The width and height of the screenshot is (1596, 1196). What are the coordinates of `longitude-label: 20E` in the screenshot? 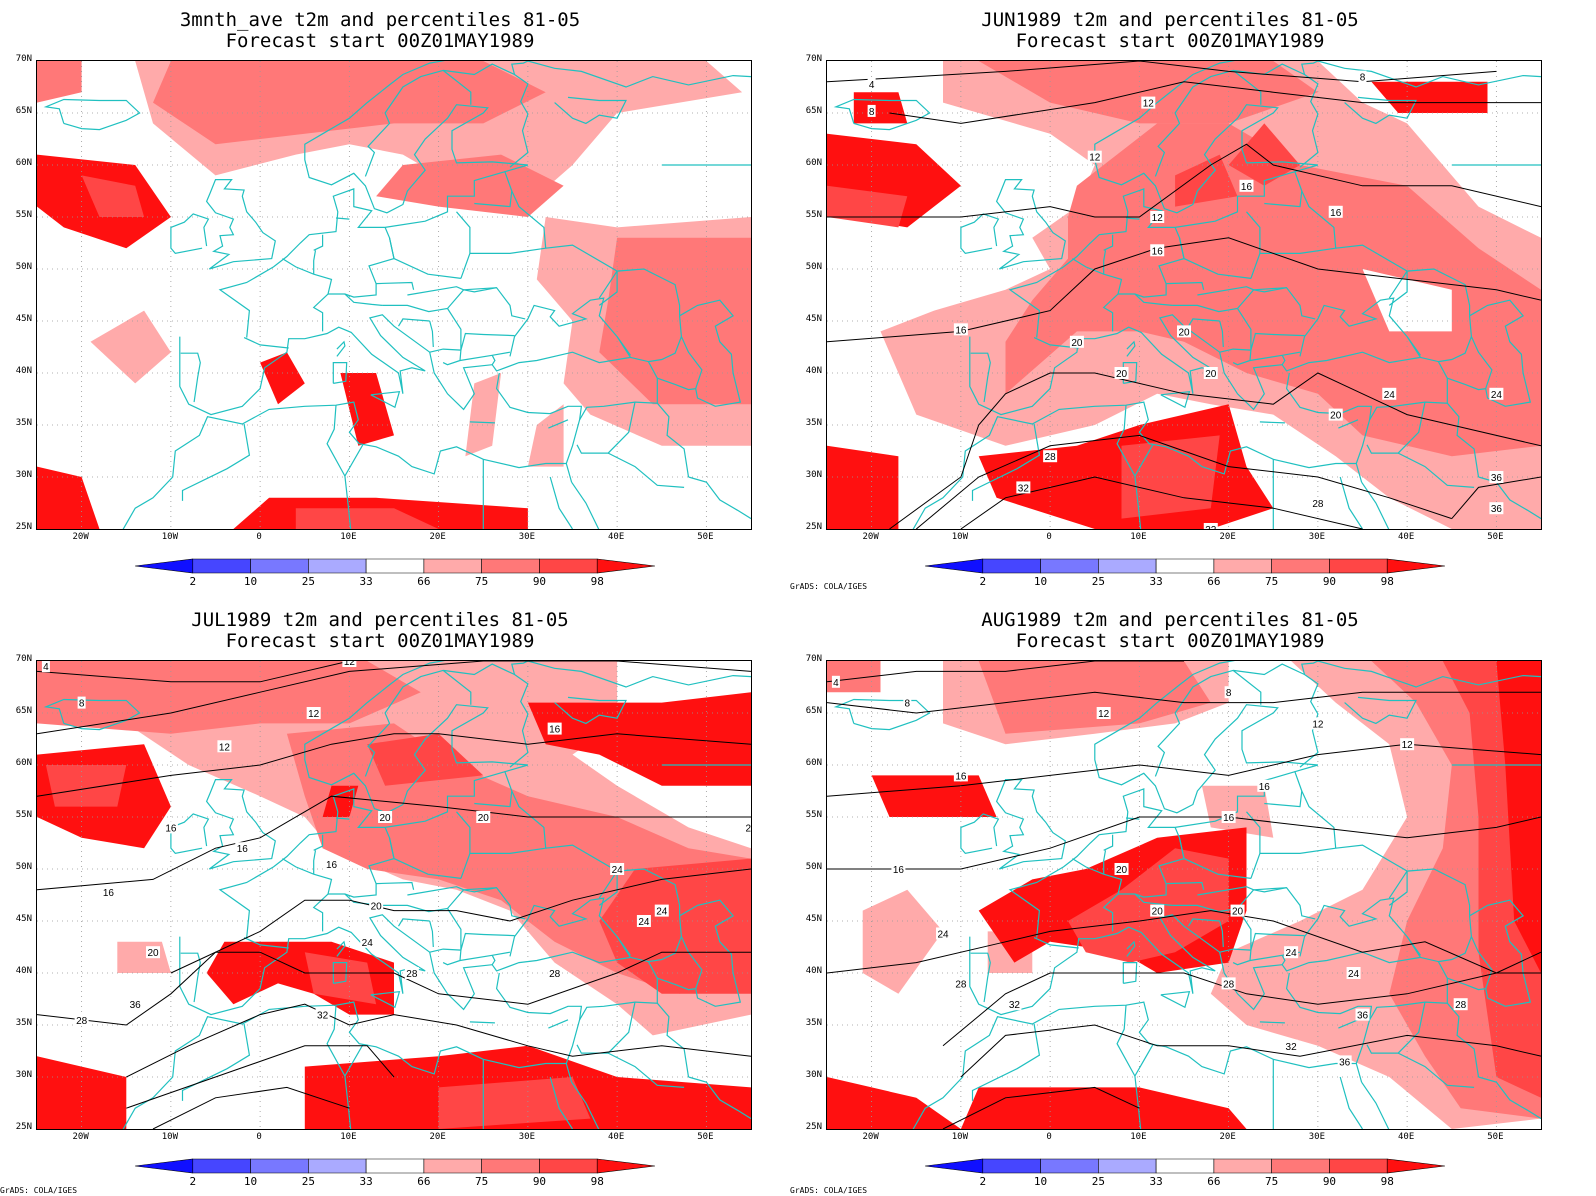 It's located at (437, 537).